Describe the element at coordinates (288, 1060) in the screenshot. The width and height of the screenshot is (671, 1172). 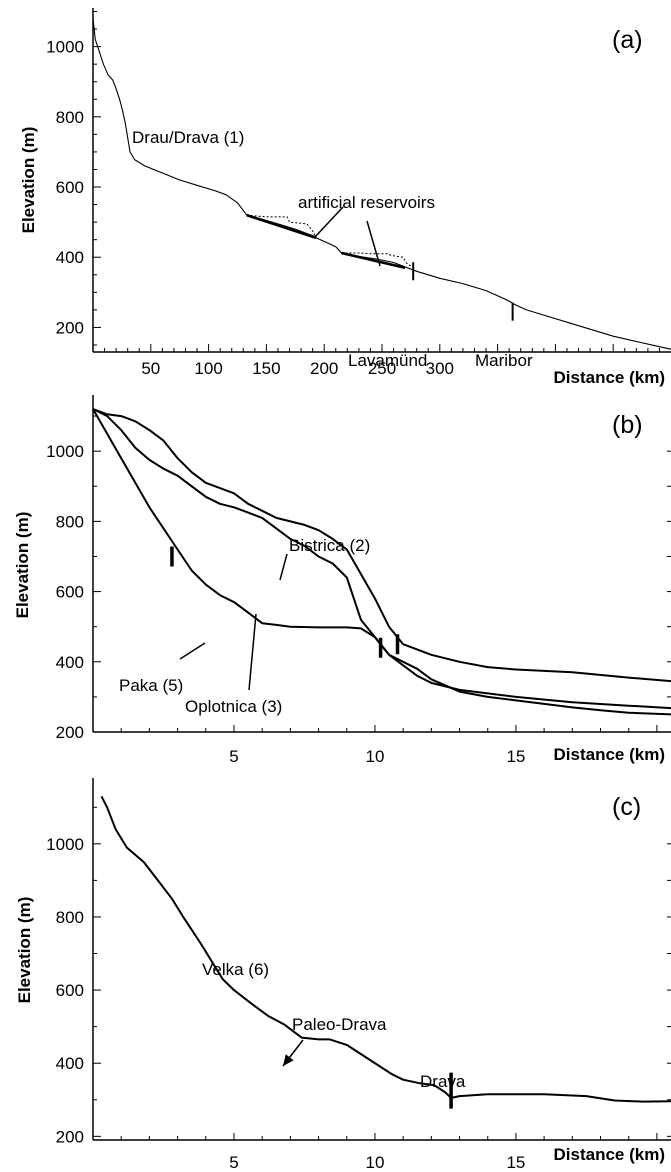
I see `annotation-arrow-head` at that location.